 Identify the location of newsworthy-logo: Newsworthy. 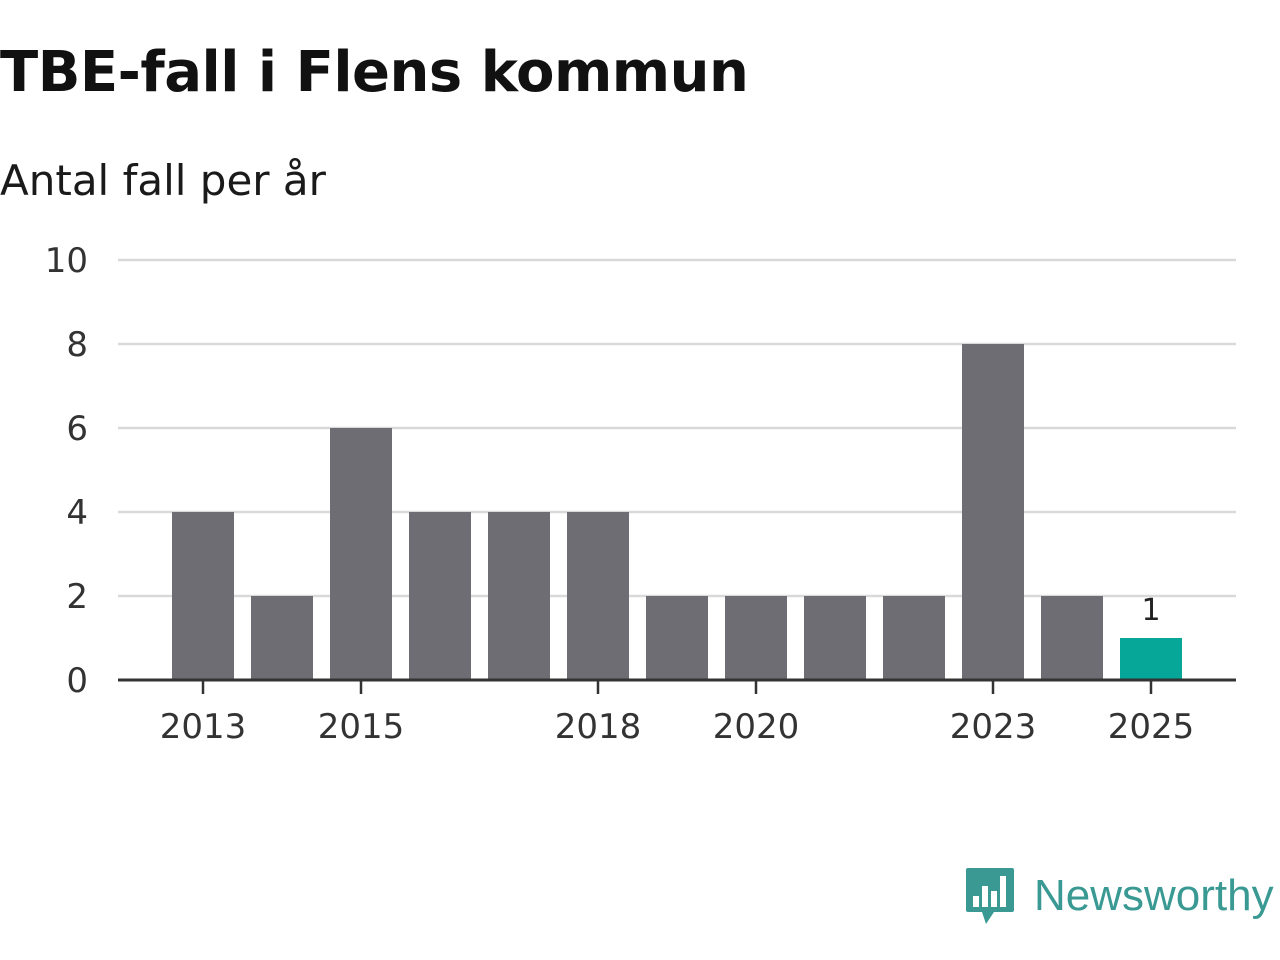
(1119, 896).